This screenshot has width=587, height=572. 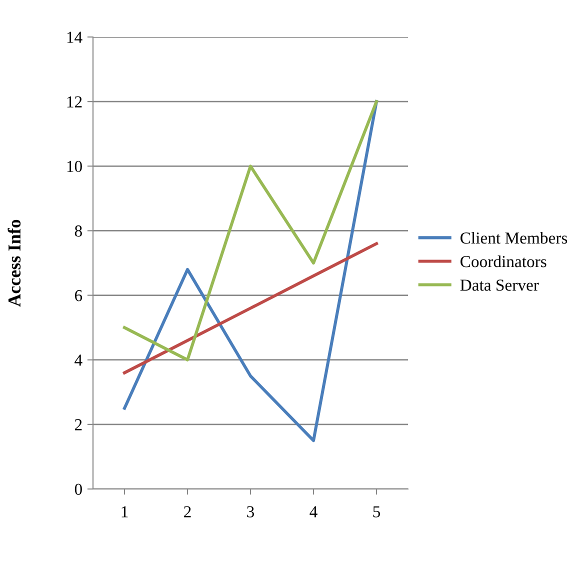 What do you see at coordinates (78, 489) in the screenshot?
I see `y-tick-label: 0` at bounding box center [78, 489].